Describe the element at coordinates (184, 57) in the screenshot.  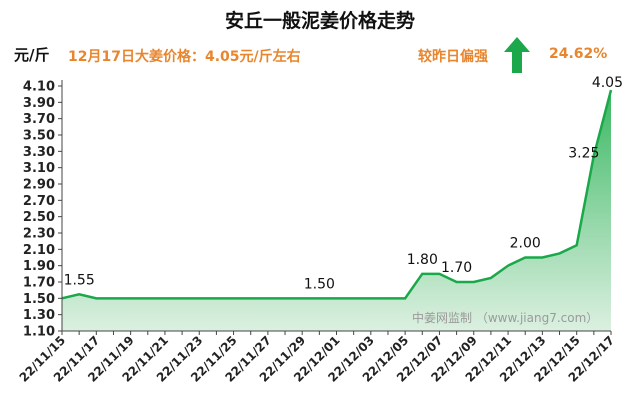
I see `price-note: 12月17日大姜价格：4.05元/斤左右` at that location.